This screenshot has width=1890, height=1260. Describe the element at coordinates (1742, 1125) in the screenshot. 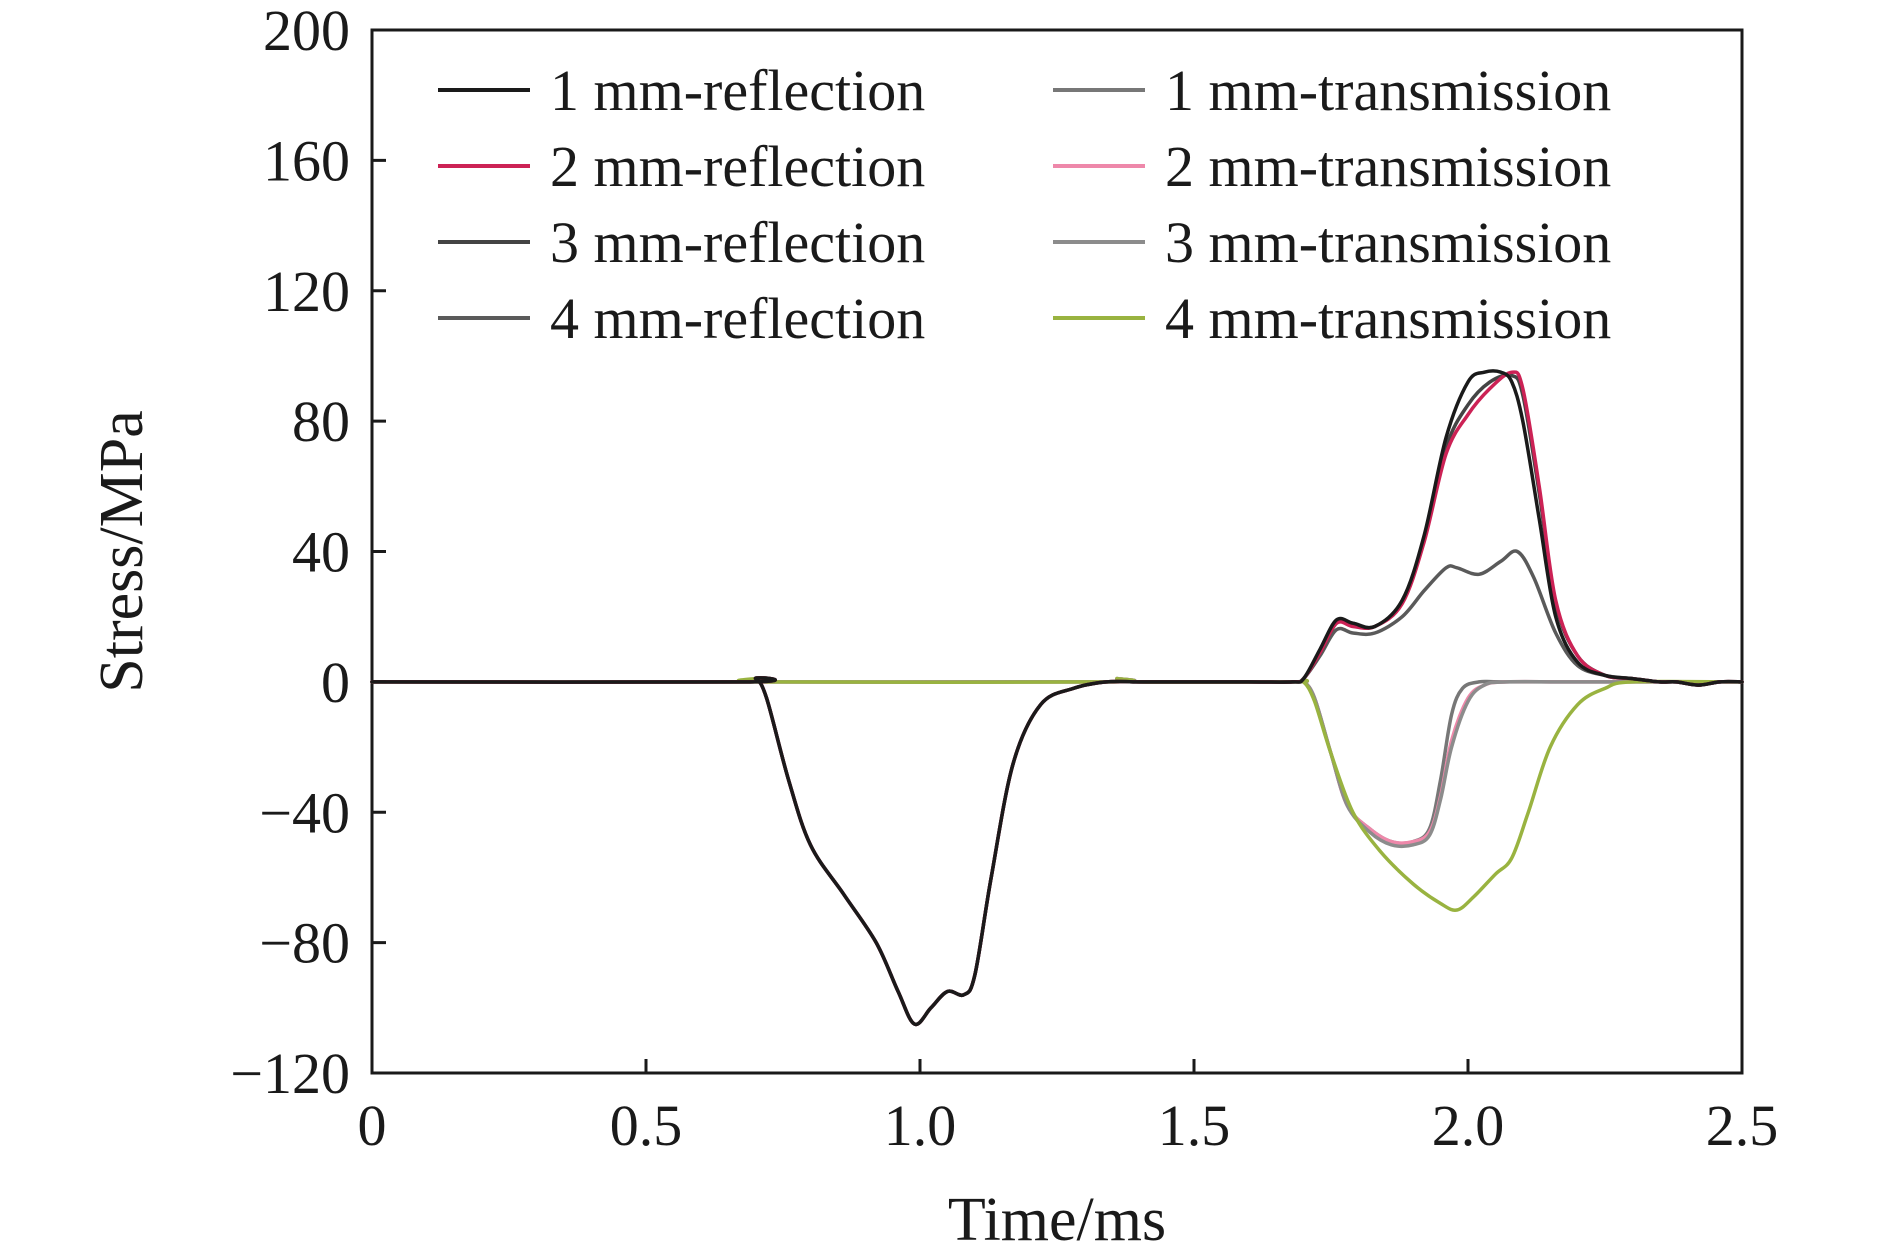

I see `x-tick-label: 2.5` at that location.